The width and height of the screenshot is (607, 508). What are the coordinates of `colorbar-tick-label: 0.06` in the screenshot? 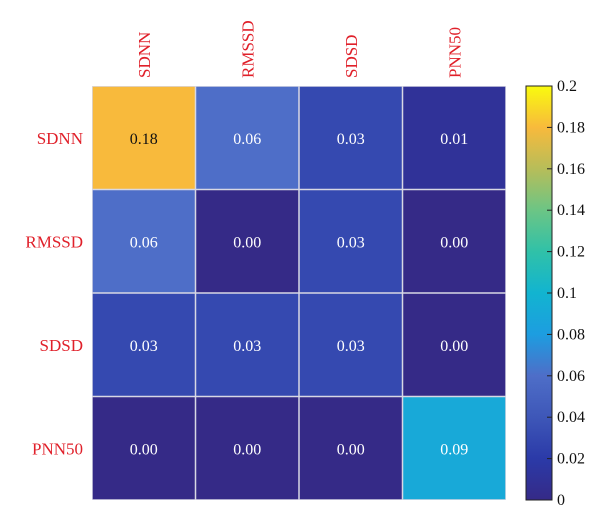 It's located at (571, 376).